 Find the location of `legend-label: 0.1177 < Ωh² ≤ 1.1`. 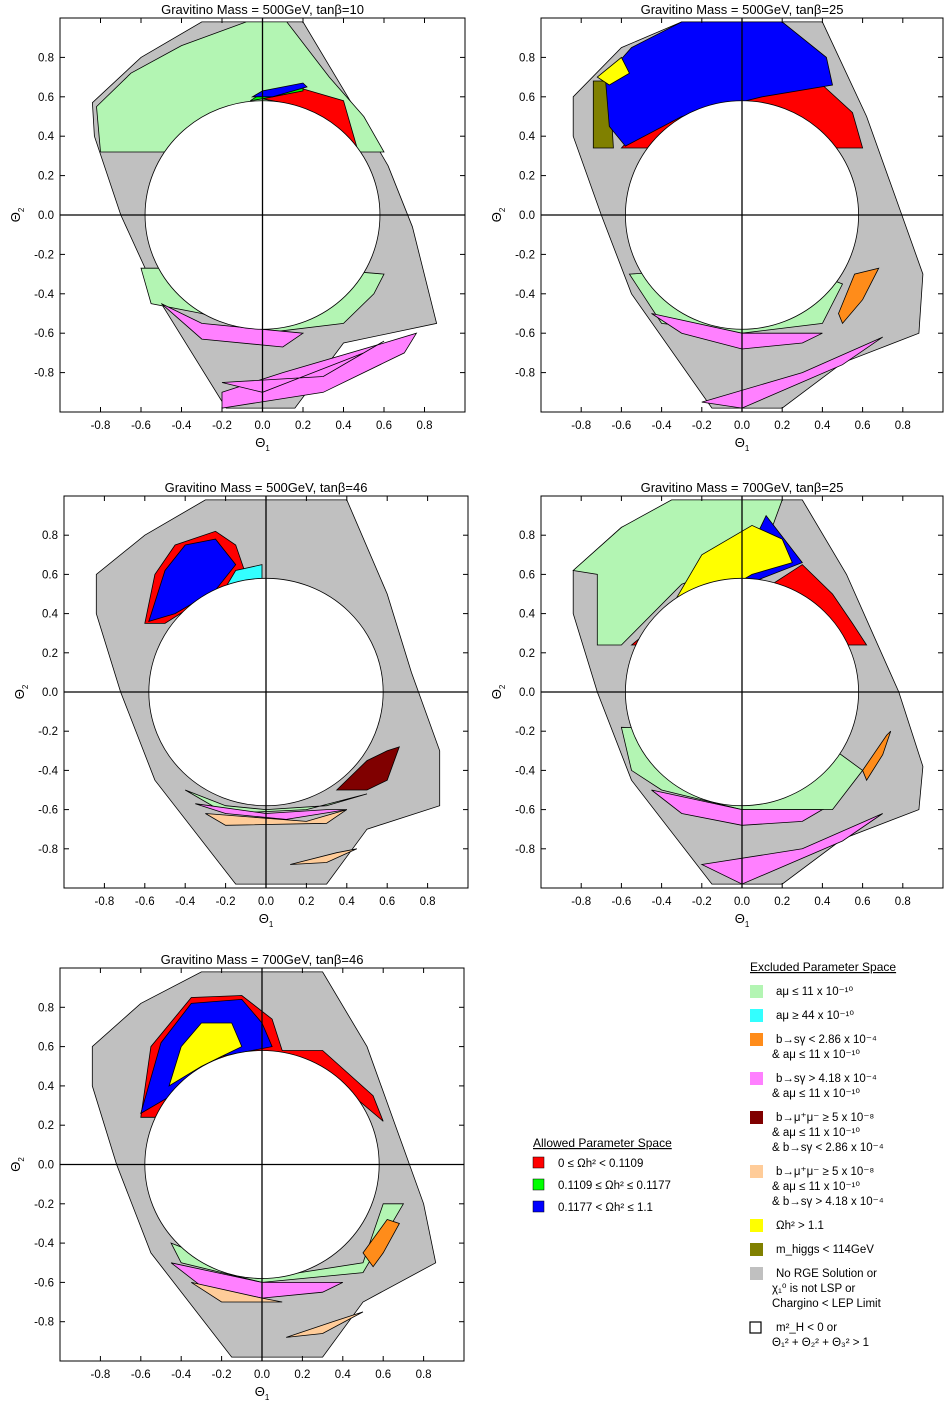

legend-label: 0.1177 < Ωh² ≤ 1.1 is located at coordinates (605, 1208).